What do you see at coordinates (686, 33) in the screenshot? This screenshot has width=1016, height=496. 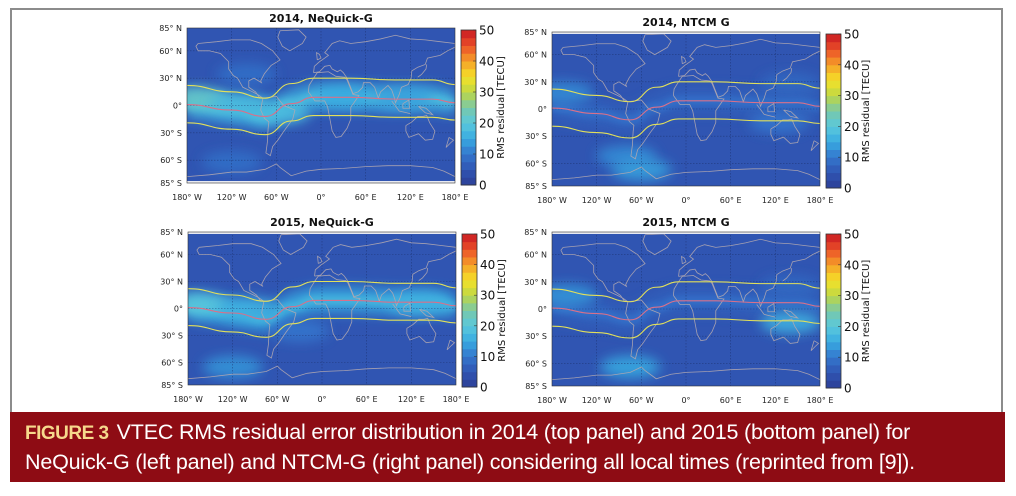 I see `map-edge-strip` at bounding box center [686, 33].